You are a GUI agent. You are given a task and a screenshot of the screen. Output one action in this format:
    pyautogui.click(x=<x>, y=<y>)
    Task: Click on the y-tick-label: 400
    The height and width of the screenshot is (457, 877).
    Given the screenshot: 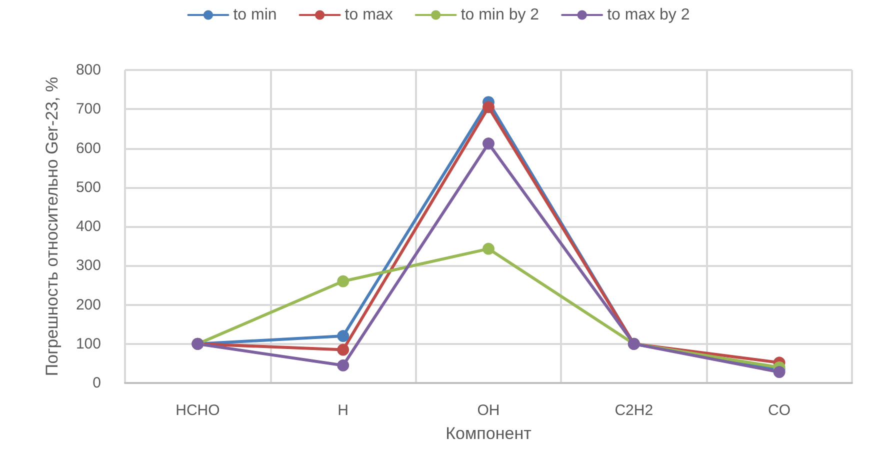 What is the action you would take?
    pyautogui.click(x=88, y=226)
    